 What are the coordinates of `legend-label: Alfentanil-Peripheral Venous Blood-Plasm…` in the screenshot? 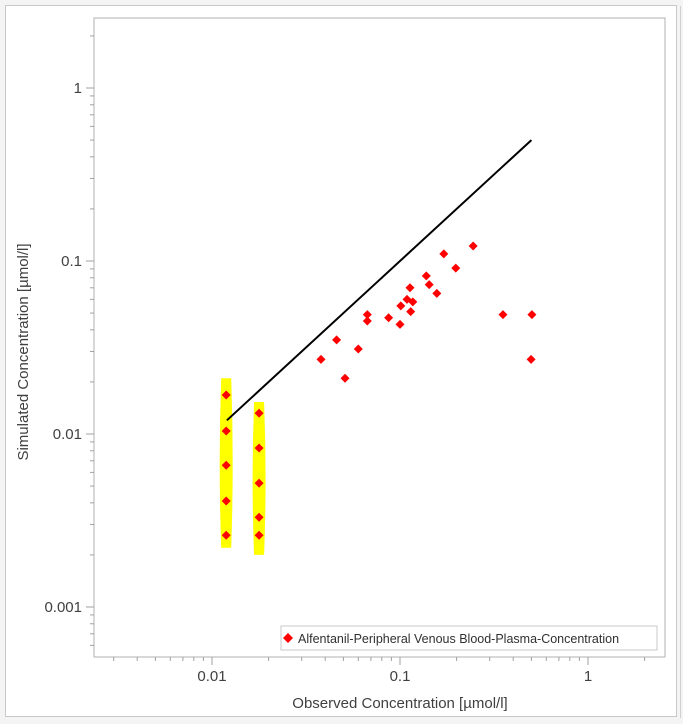 It's located at (458, 639).